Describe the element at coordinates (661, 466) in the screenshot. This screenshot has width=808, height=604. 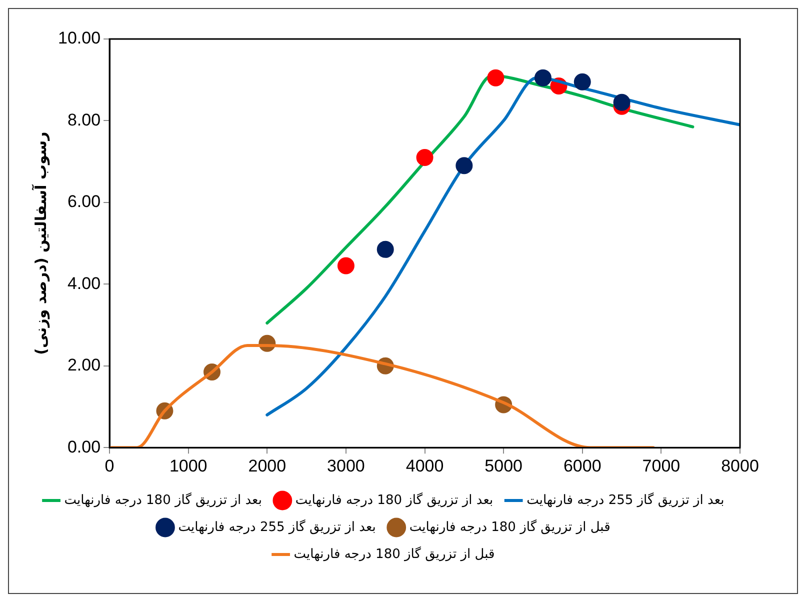
I see `x-tick-label: 7000` at that location.